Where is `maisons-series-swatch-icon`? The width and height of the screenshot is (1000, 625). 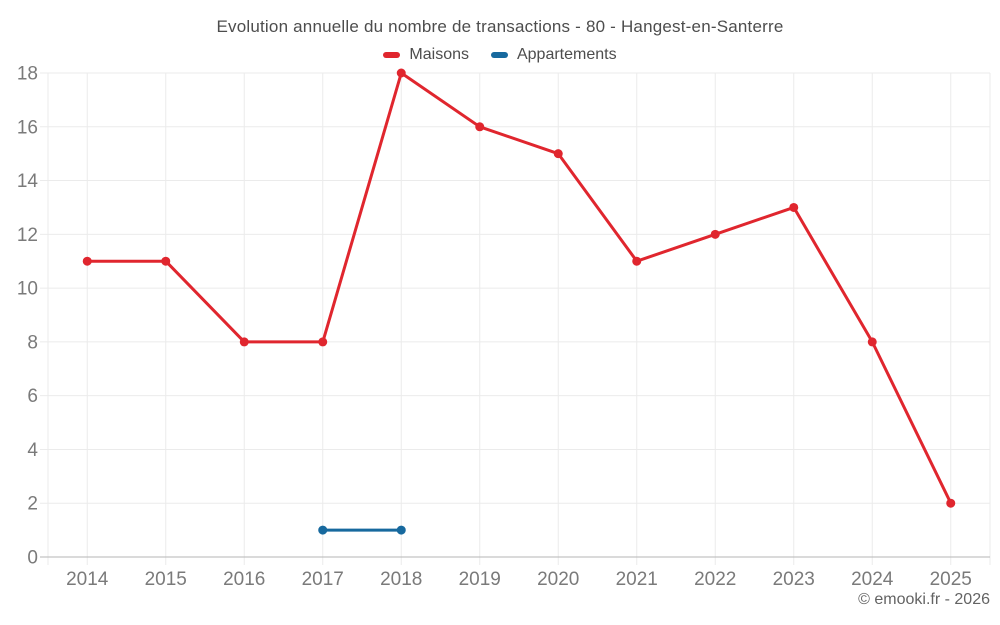 maisons-series-swatch-icon is located at coordinates (392, 55).